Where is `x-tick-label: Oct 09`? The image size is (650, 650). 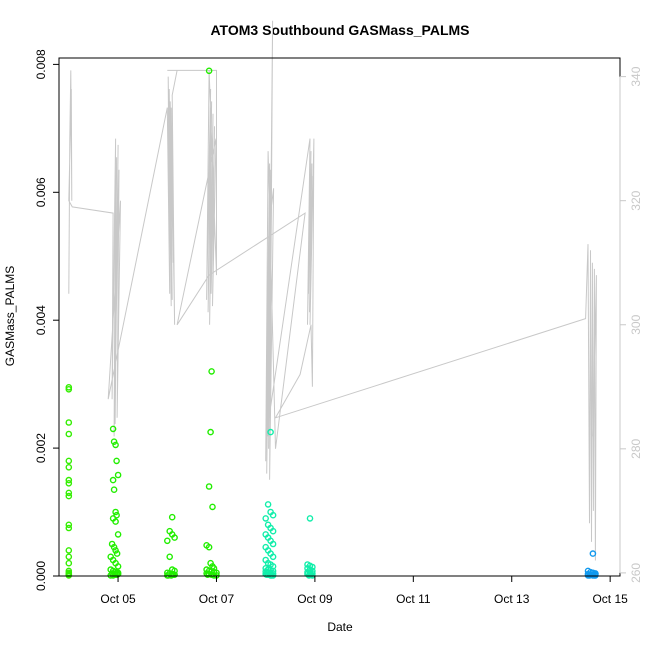
x-tick-label: Oct 09 is located at coordinates (315, 599).